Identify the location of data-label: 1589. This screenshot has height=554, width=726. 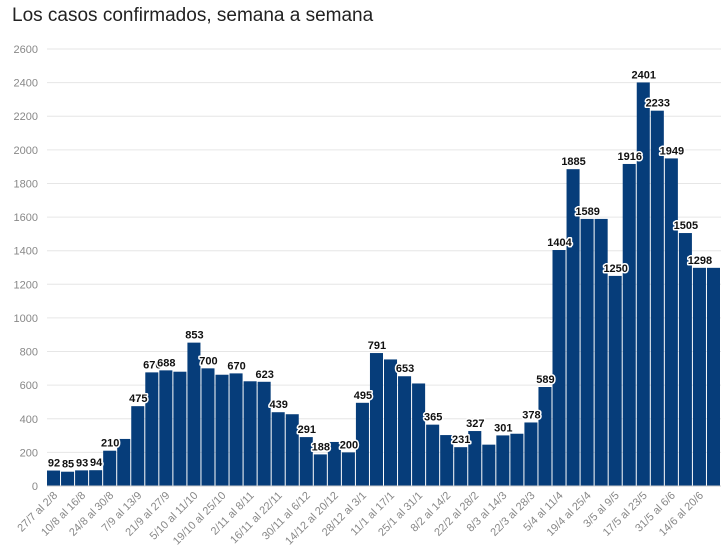
(587, 212).